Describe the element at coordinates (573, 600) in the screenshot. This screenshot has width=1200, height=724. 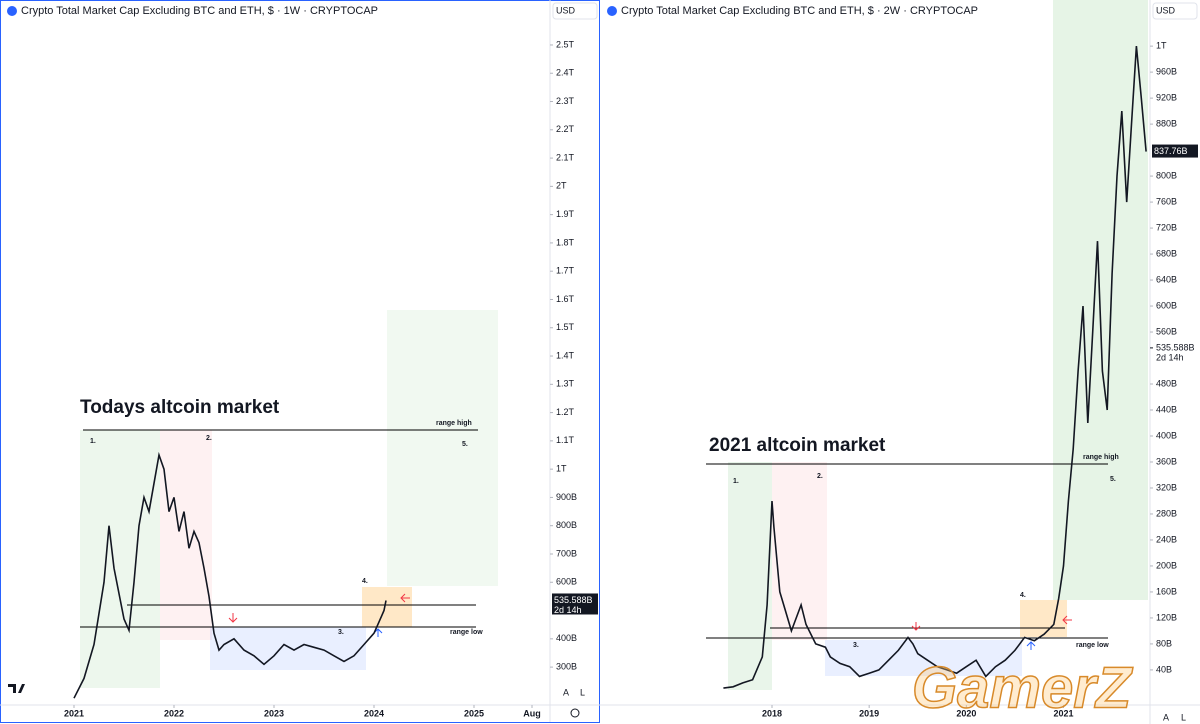
I see `last-price-label: 535.588B` at that location.